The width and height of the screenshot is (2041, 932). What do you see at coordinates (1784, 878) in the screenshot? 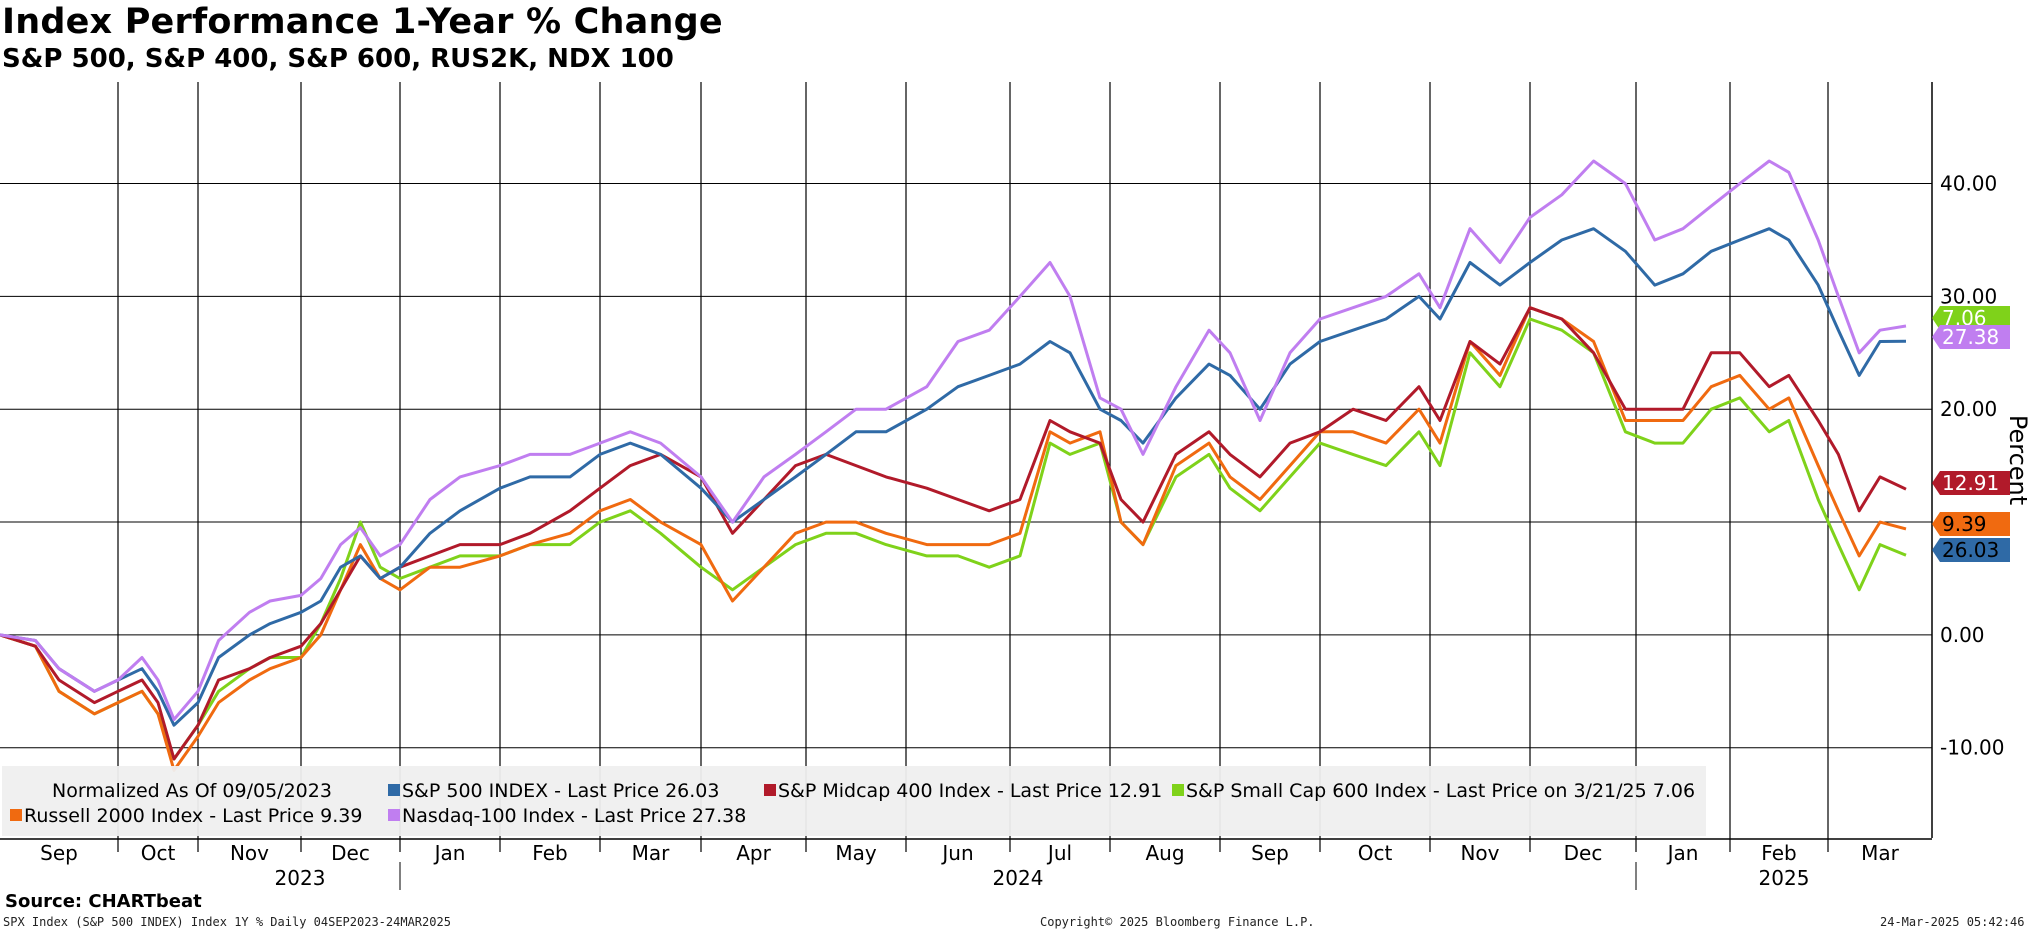
I see `x-year-label: 2025` at bounding box center [1784, 878].